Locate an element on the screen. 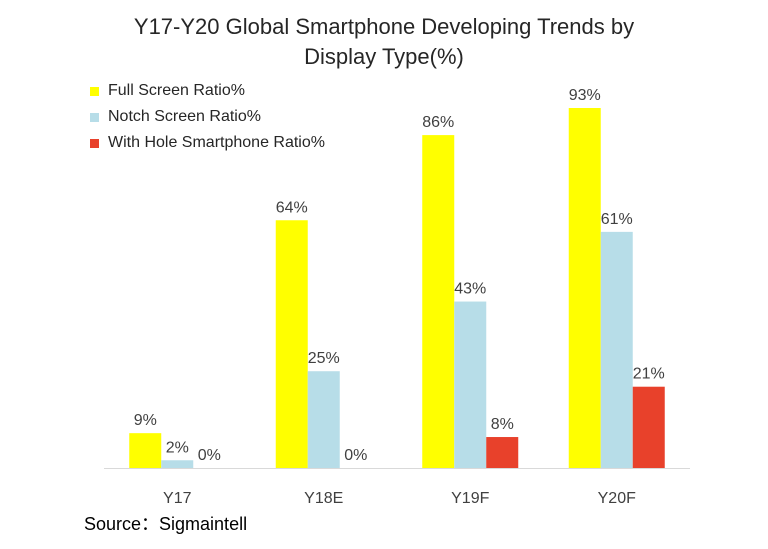  bar-full-y18e is located at coordinates (291, 344).